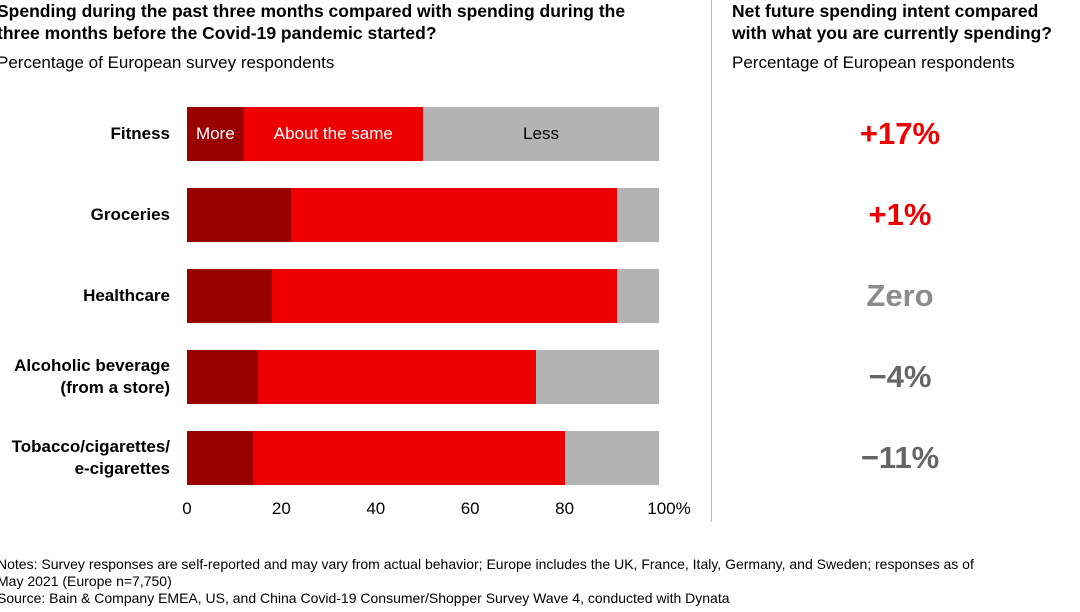 This screenshot has width=1080, height=612. What do you see at coordinates (215, 134) in the screenshot?
I see `bar-segment-more: More` at bounding box center [215, 134].